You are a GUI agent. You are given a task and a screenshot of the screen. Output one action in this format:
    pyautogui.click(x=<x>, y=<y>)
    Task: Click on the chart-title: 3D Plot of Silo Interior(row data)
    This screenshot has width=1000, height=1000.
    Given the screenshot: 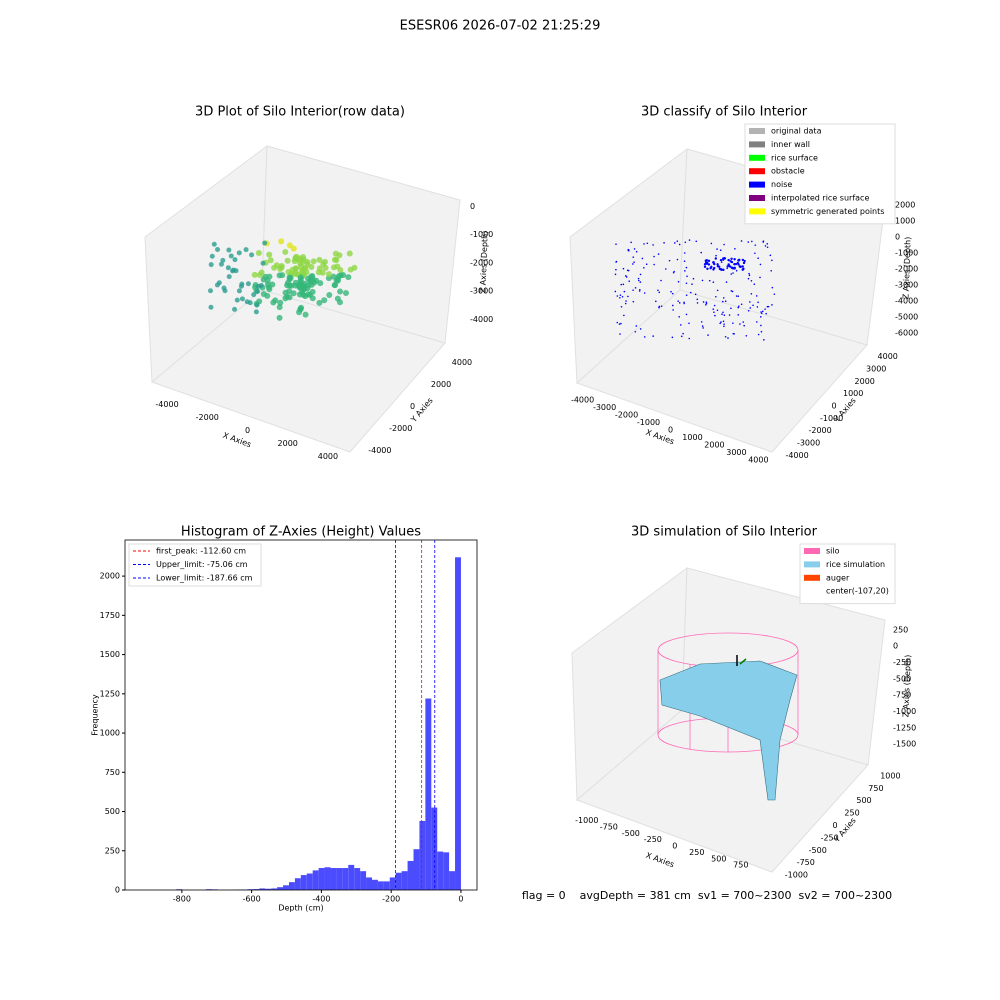 What is the action you would take?
    pyautogui.click(x=300, y=112)
    